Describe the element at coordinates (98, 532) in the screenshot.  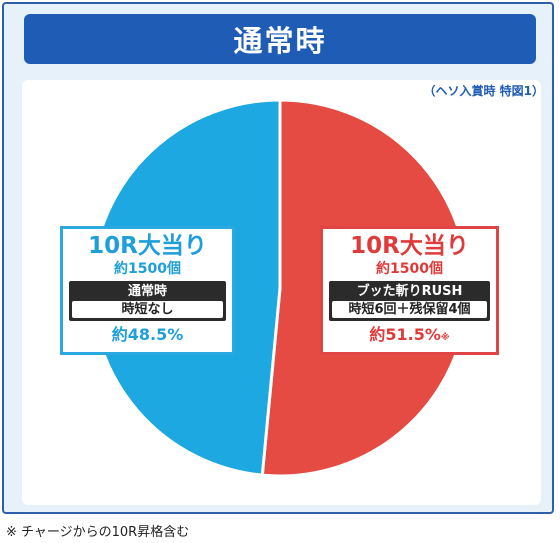
I see `footnote: ※ チャージからの10R昇格含む` at that location.